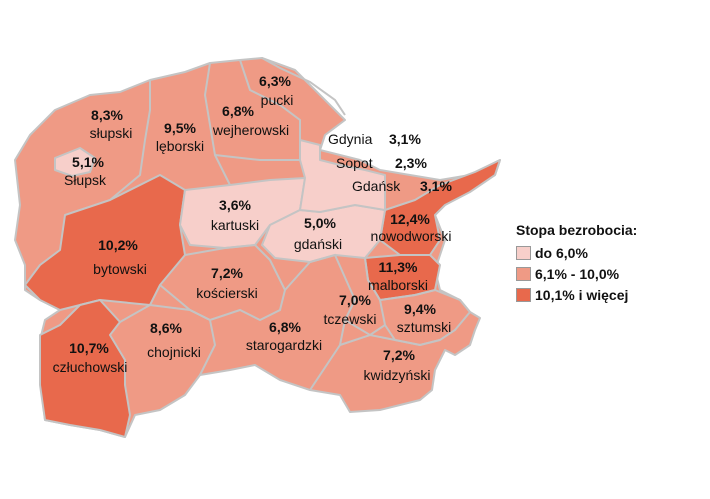  Describe the element at coordinates (284, 336) in the screenshot. I see `label-starogardzki: 6,8% starogardzki` at that location.